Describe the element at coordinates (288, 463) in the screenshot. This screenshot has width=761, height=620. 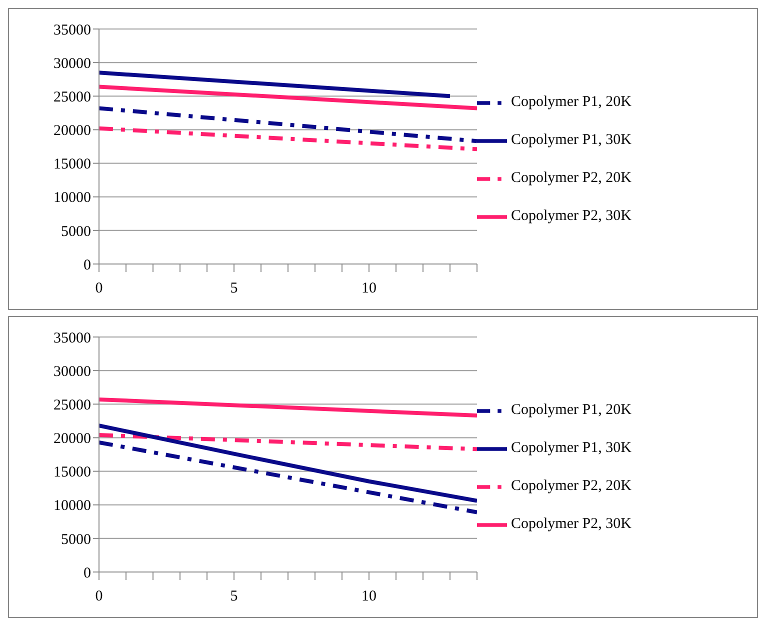
I see `line-series` at that location.